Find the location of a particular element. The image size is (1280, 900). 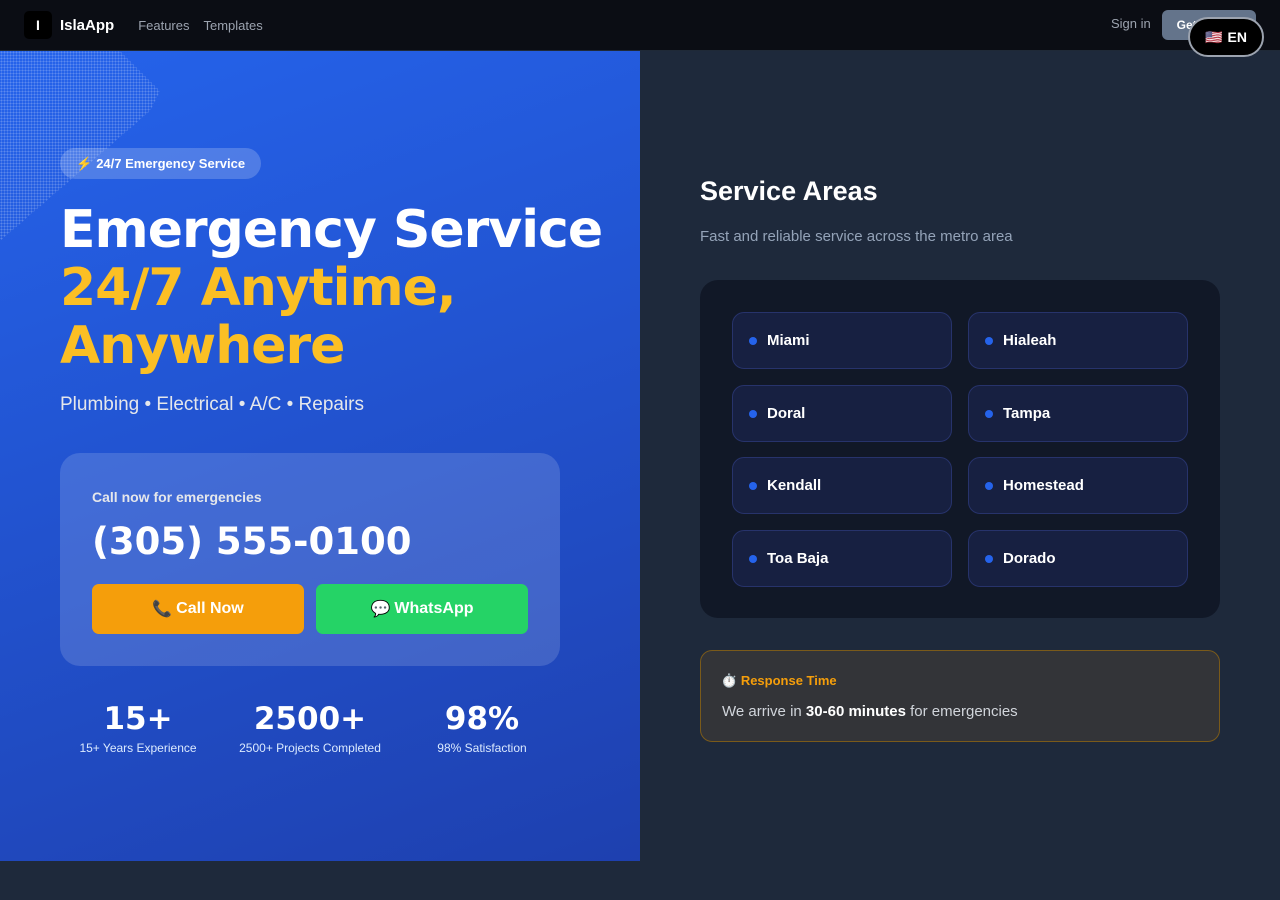

hero-title: Emergency Service 24/7 Anytime, Anywhere is located at coordinates (331, 288).